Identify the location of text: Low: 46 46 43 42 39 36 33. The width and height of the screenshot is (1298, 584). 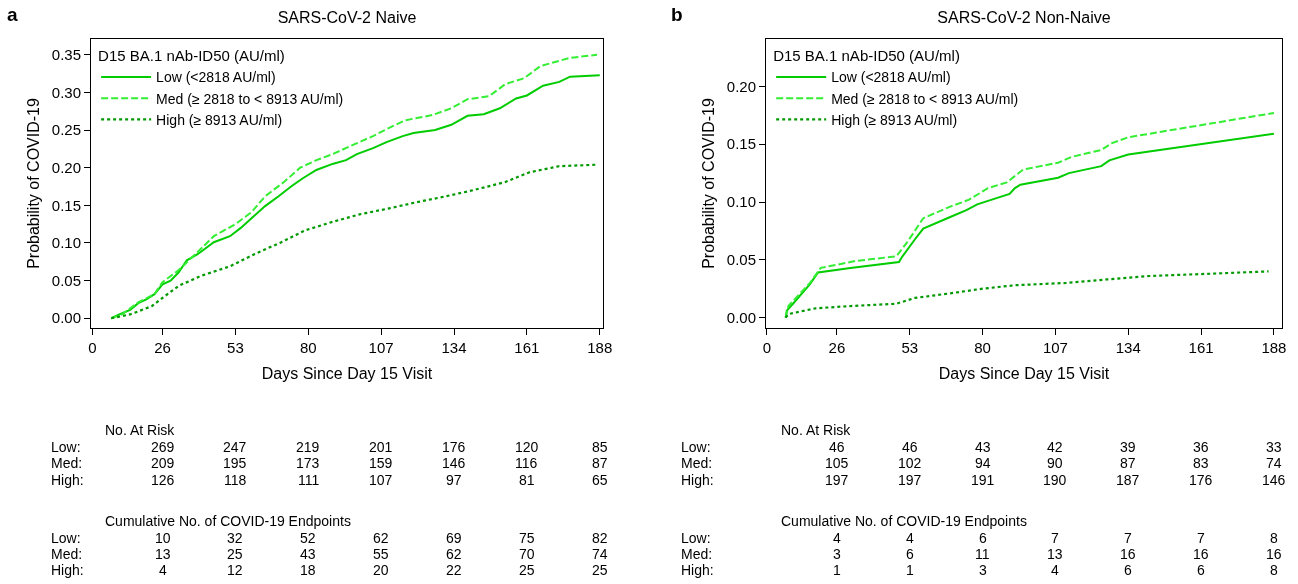
(981, 447).